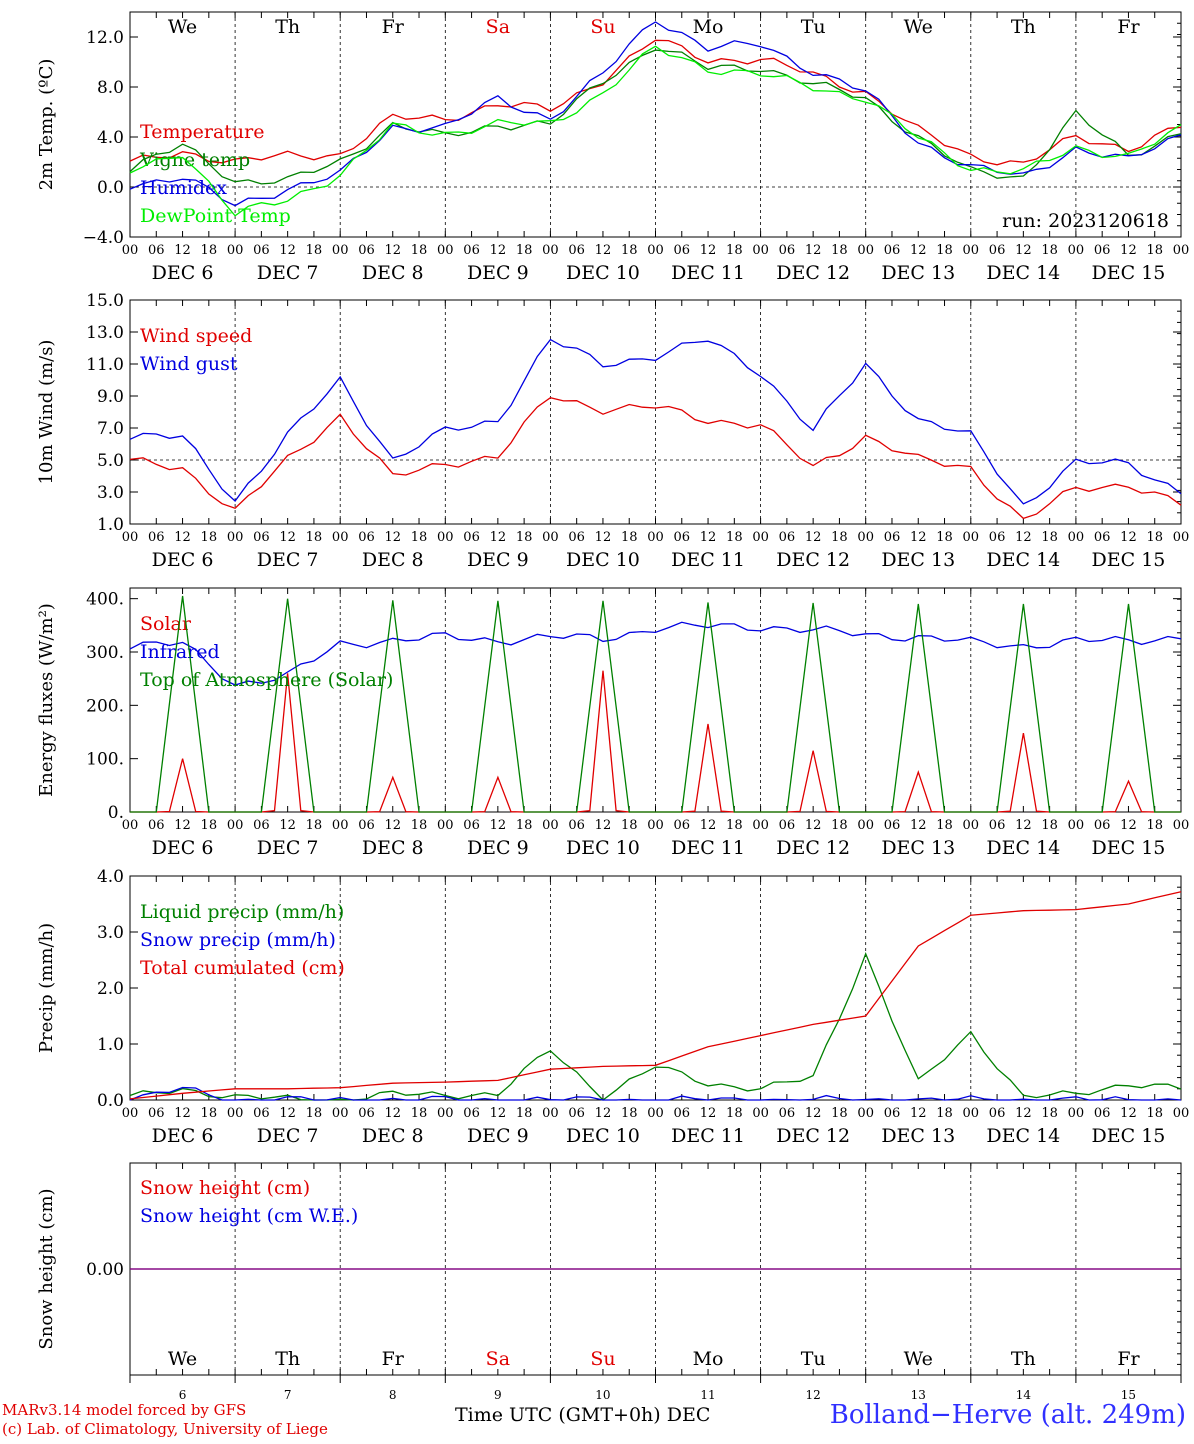  What do you see at coordinates (287, 1113) in the screenshot?
I see `panel4-hour-label: 12` at bounding box center [287, 1113].